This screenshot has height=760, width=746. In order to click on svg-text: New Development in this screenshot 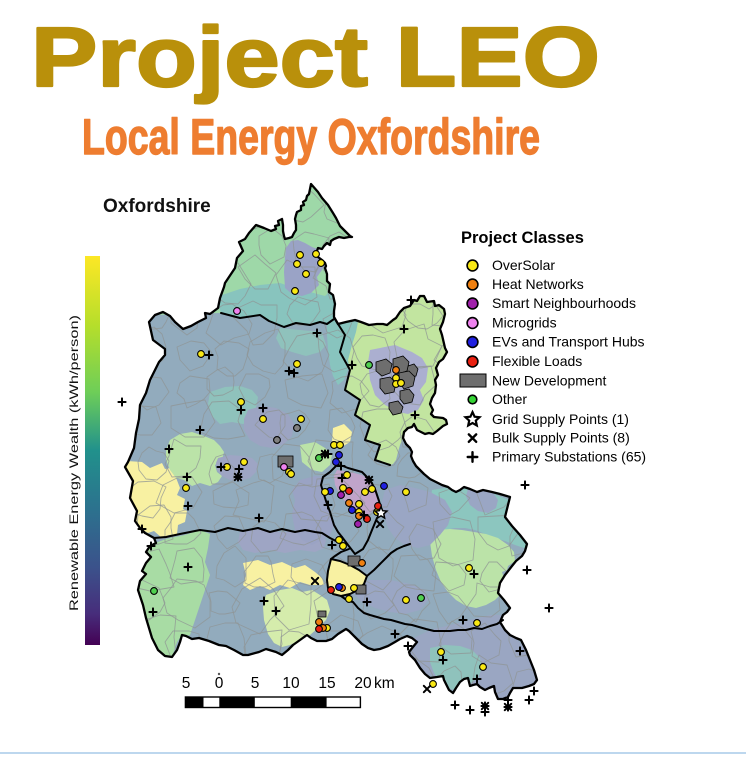, I will do `click(549, 381)`.